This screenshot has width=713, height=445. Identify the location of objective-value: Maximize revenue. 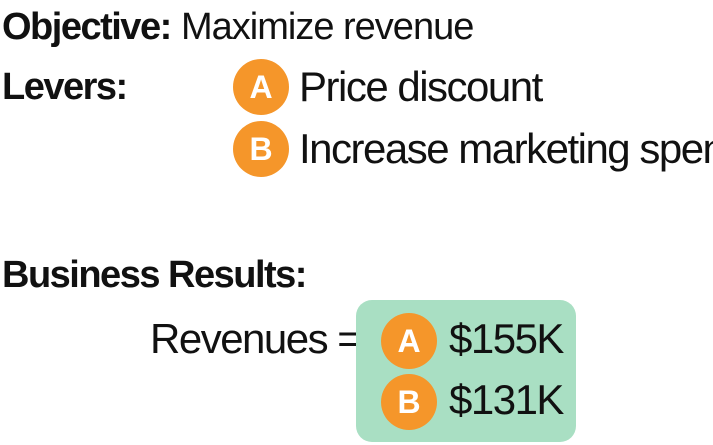
(327, 27).